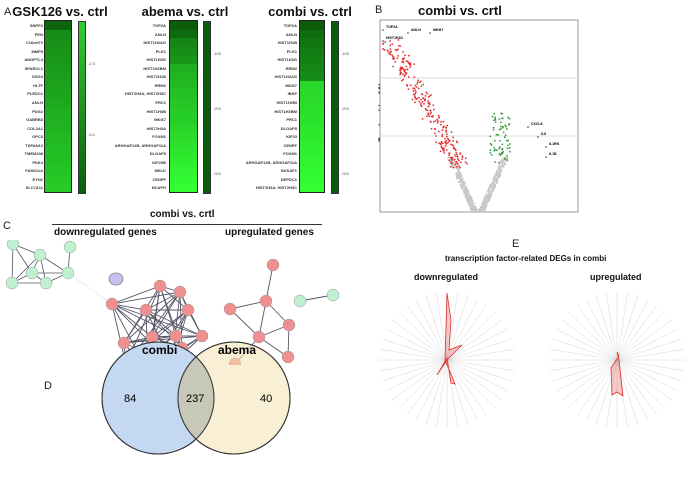  What do you see at coordinates (33, 60) in the screenshot?
I see `heatmap-row-label: ANGPTL4` at bounding box center [33, 60].